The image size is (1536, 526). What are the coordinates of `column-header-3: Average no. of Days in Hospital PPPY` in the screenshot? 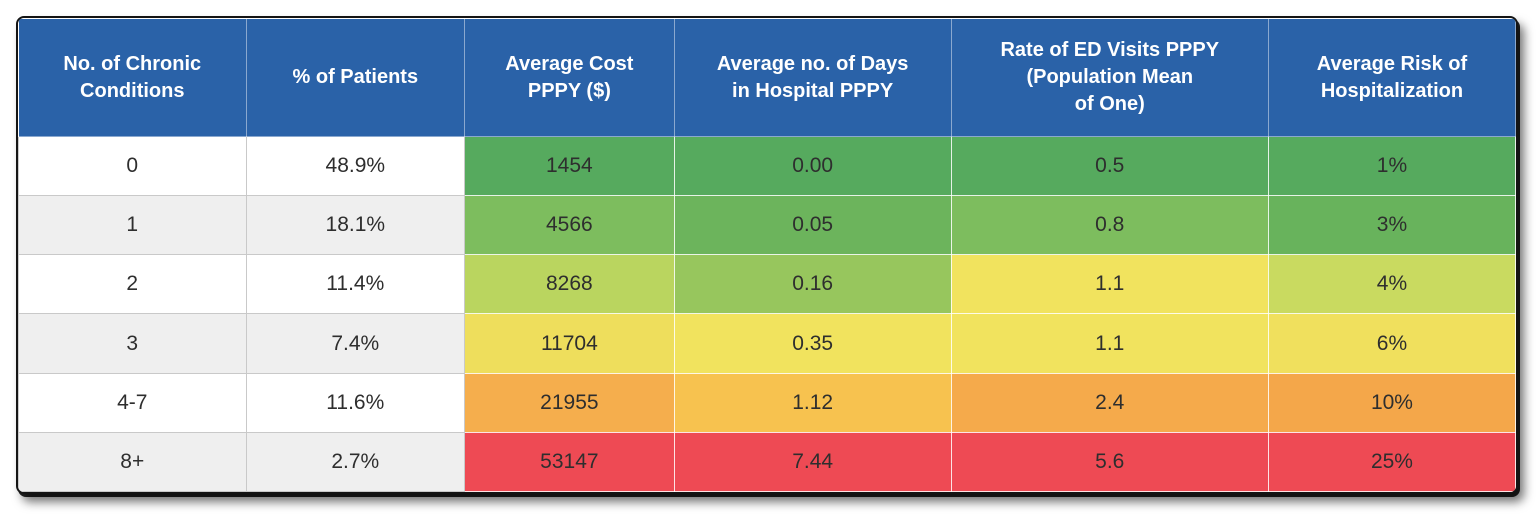 It's located at (812, 77).